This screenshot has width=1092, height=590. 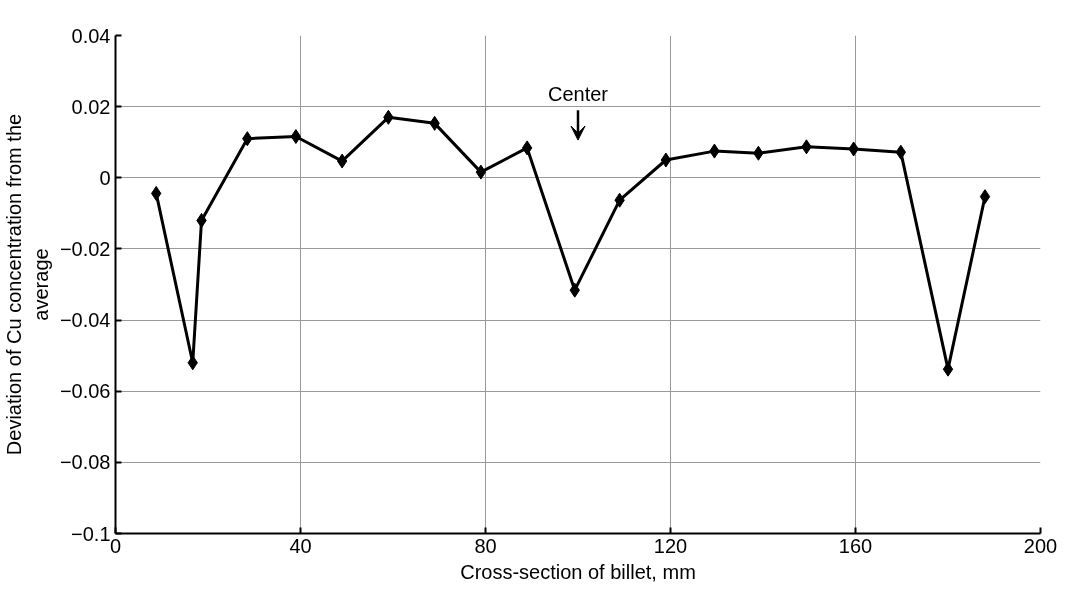 I want to click on y-tick-label: −0.04, so click(x=85, y=320).